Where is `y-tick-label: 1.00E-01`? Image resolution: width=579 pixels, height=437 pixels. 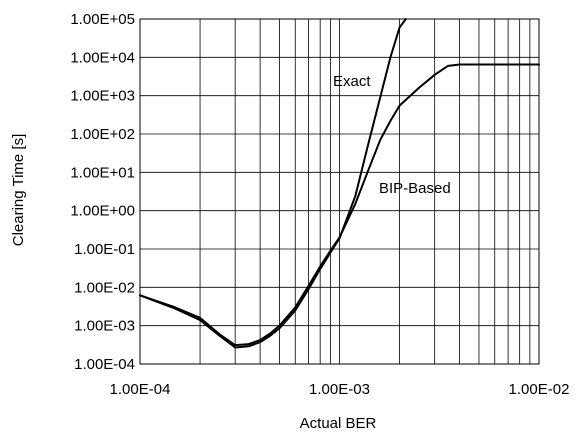
y-tick-label: 1.00E-01 is located at coordinates (104, 249).